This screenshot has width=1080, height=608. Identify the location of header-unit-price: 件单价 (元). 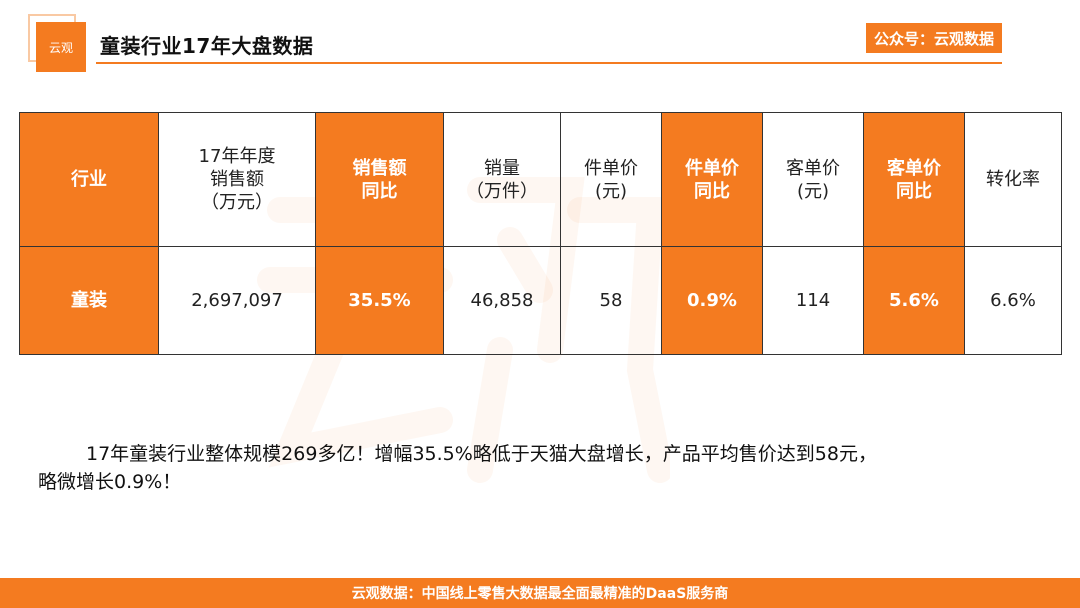
(611, 179).